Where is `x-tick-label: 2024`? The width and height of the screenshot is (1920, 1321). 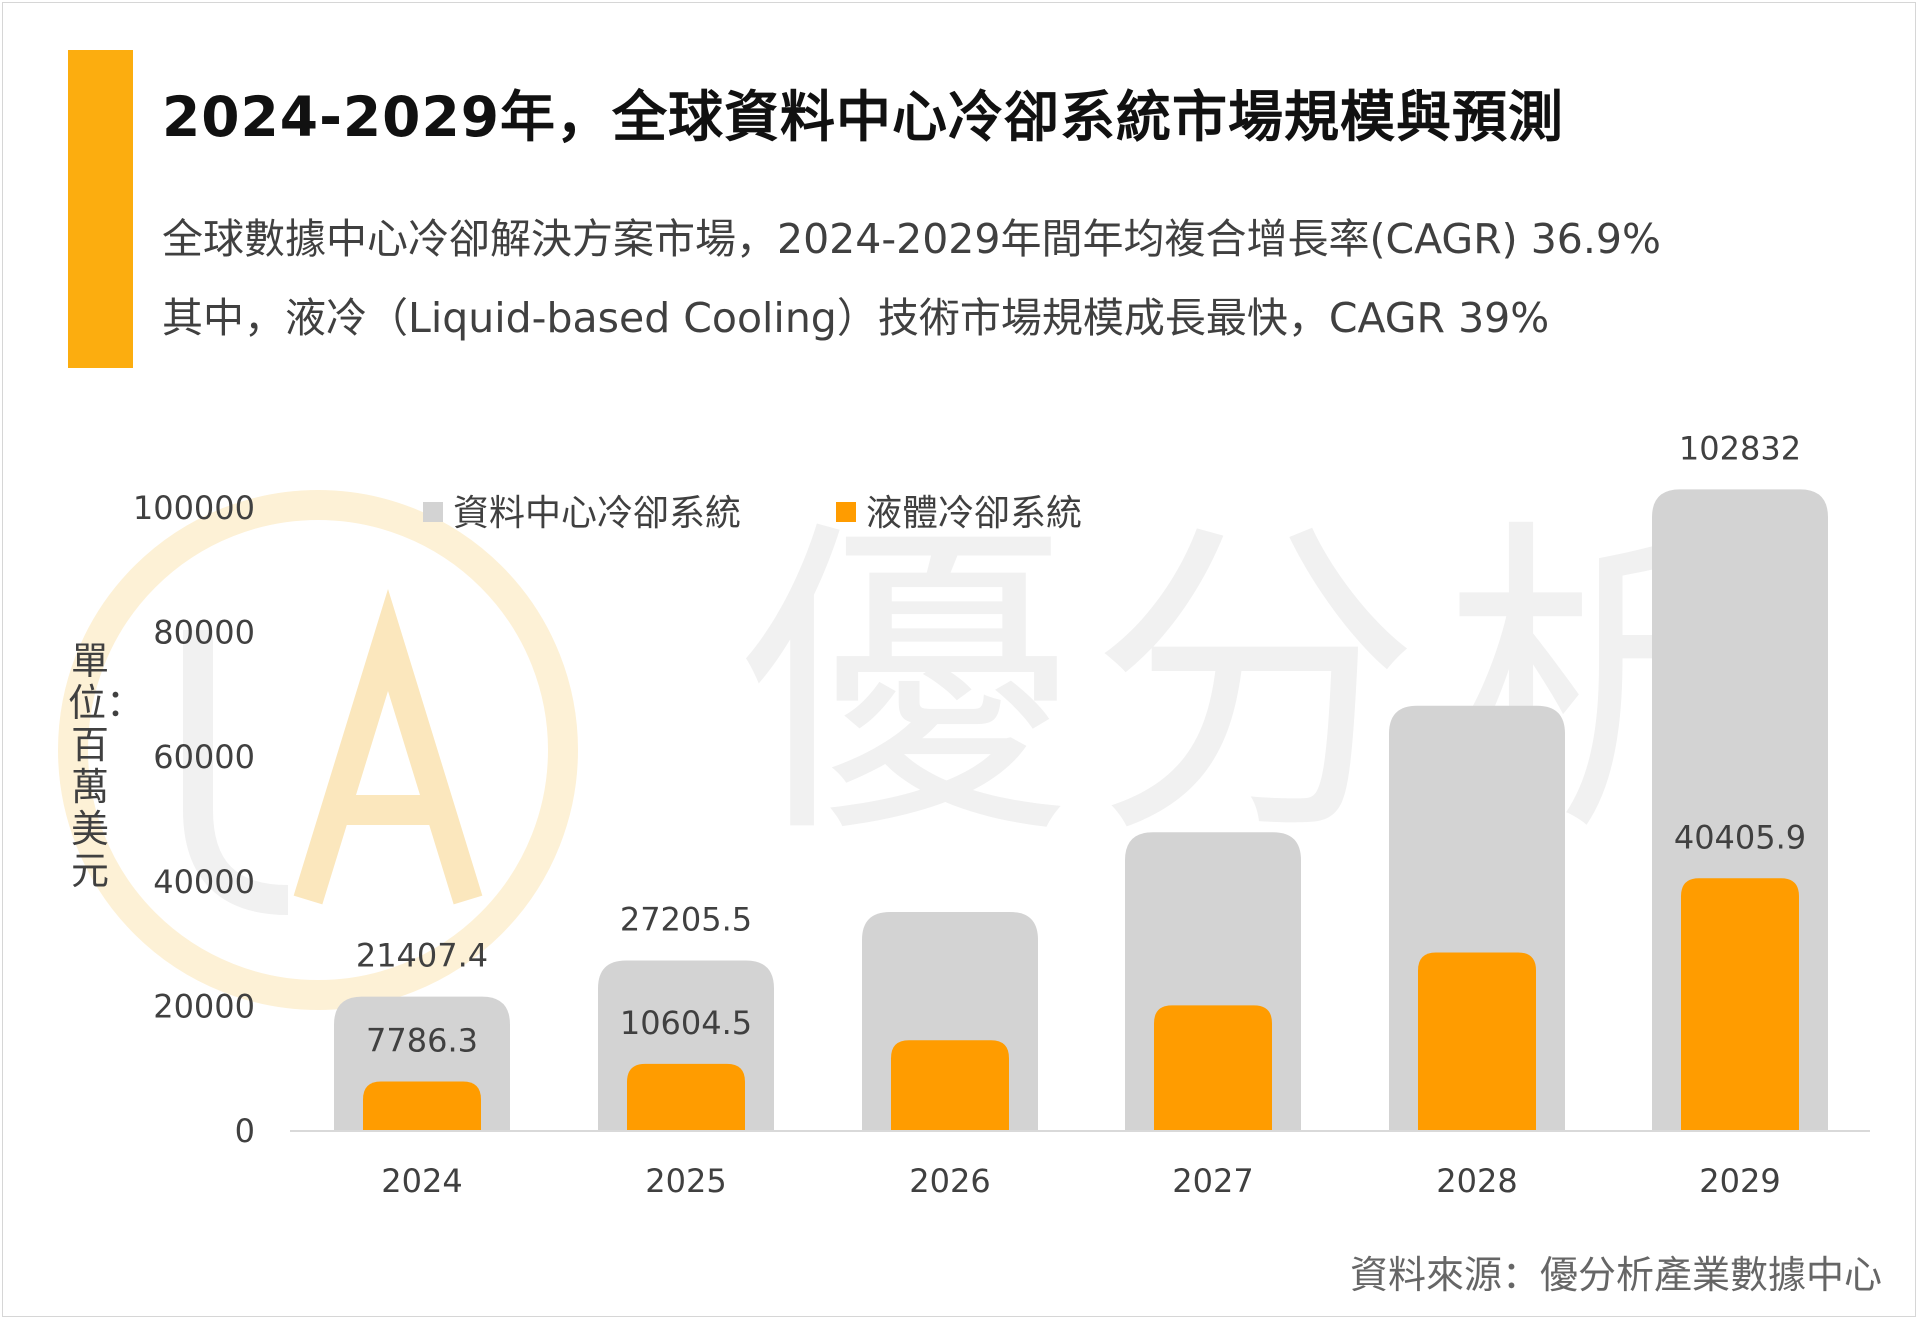 x-tick-label: 2024 is located at coordinates (421, 1181).